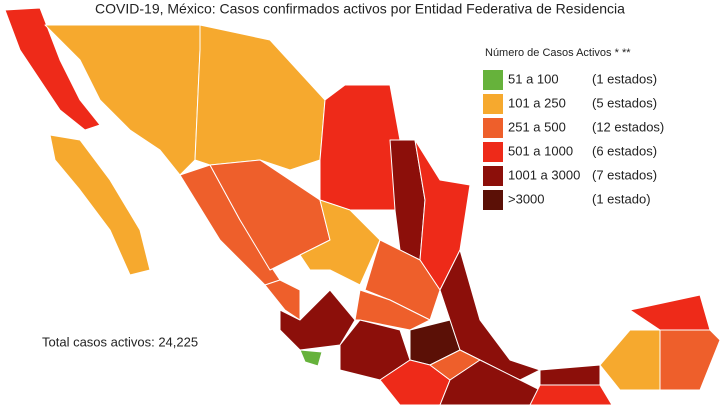 The height and width of the screenshot is (405, 720). What do you see at coordinates (670, 312) in the screenshot?
I see `yucatan` at bounding box center [670, 312].